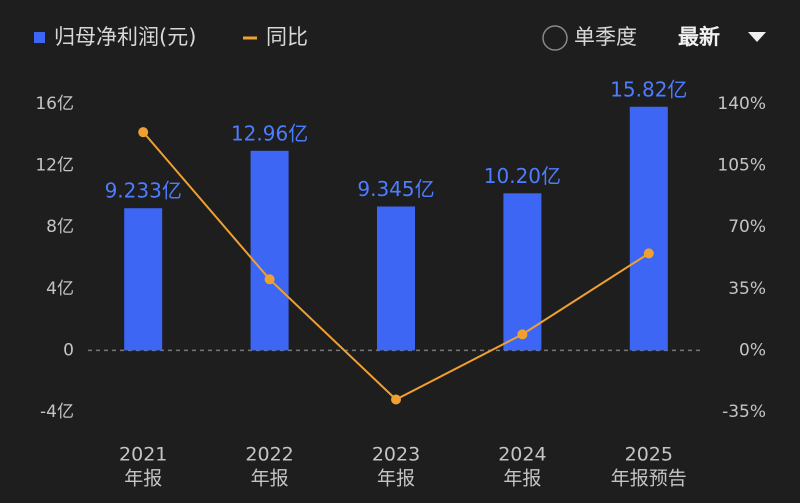 Image resolution: width=800 pixels, height=503 pixels. I want to click on y-tick-label: -4亿, so click(57, 412).